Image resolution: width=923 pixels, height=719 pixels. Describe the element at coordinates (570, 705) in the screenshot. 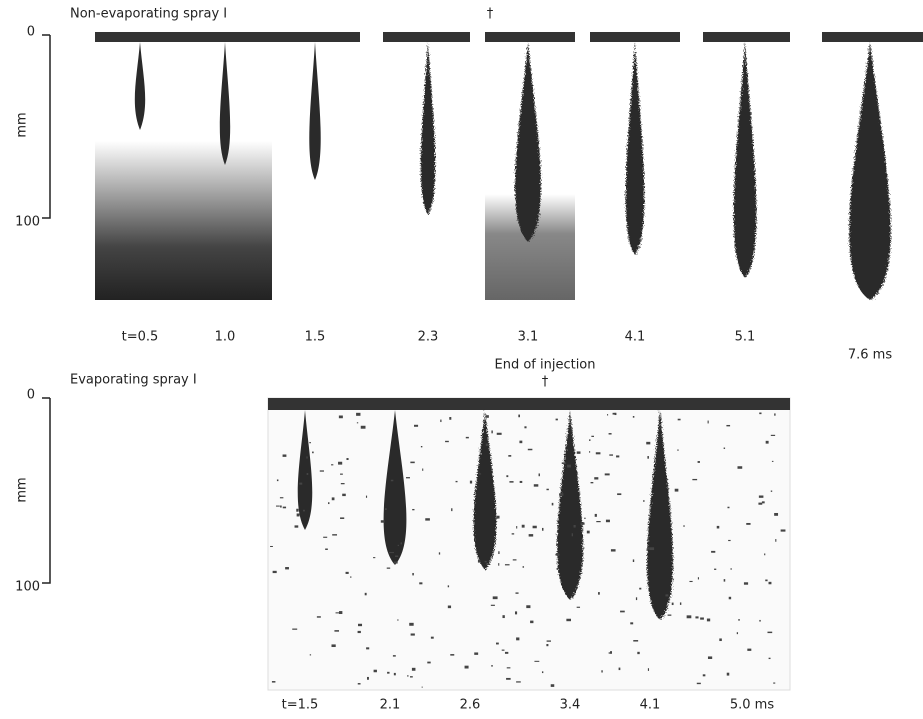

I see `frame-label: 3.4` at that location.